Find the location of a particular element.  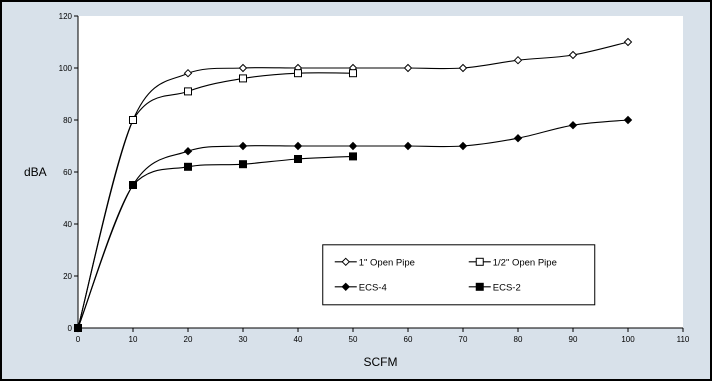

legend: 1" Open Pipe 1/2" Open Pipe ECS-4 ECS-2 is located at coordinates (459, 275).